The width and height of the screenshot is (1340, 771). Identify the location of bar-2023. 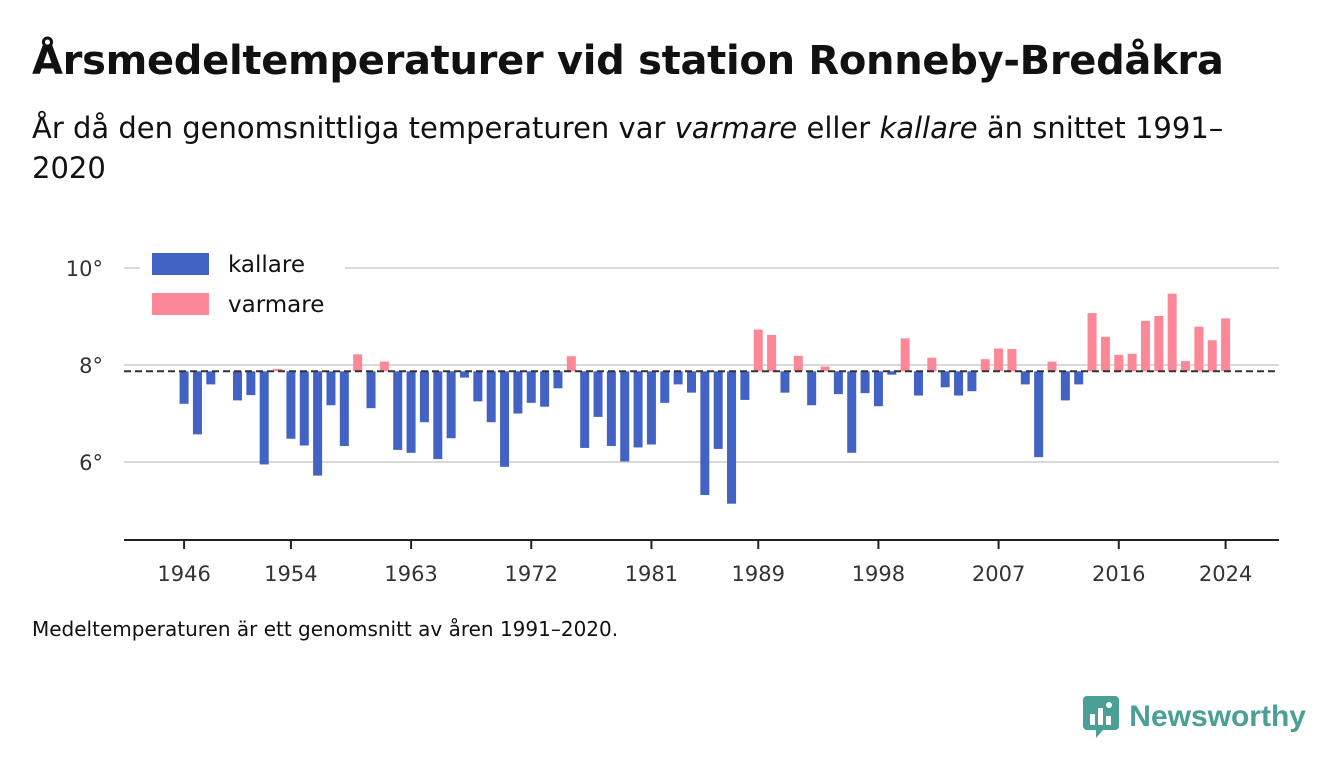
(1212, 356).